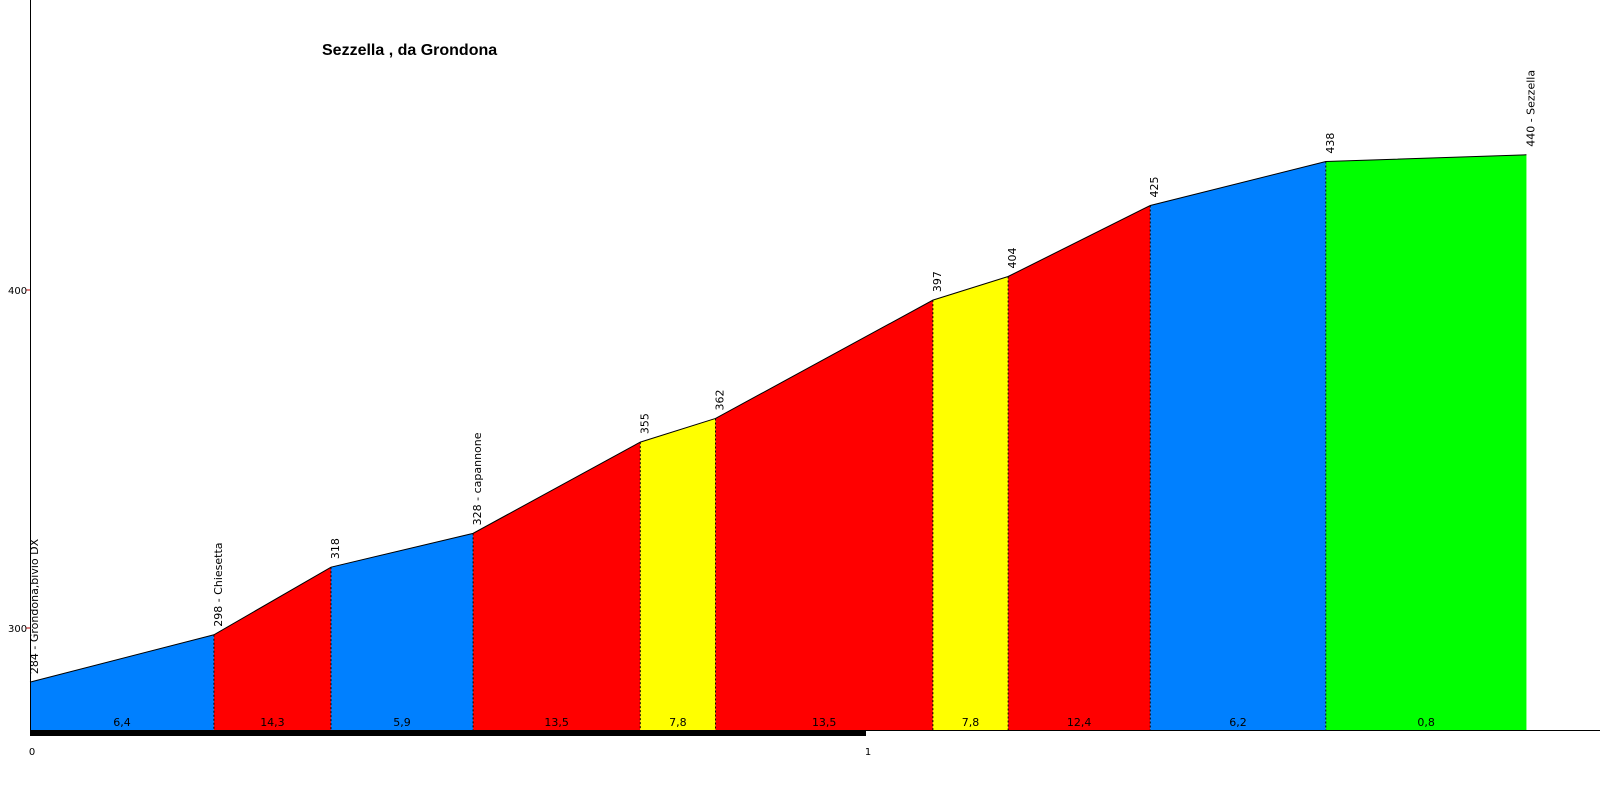  Describe the element at coordinates (477, 478) in the screenshot. I see `elevation-label: 328 - capannone` at that location.